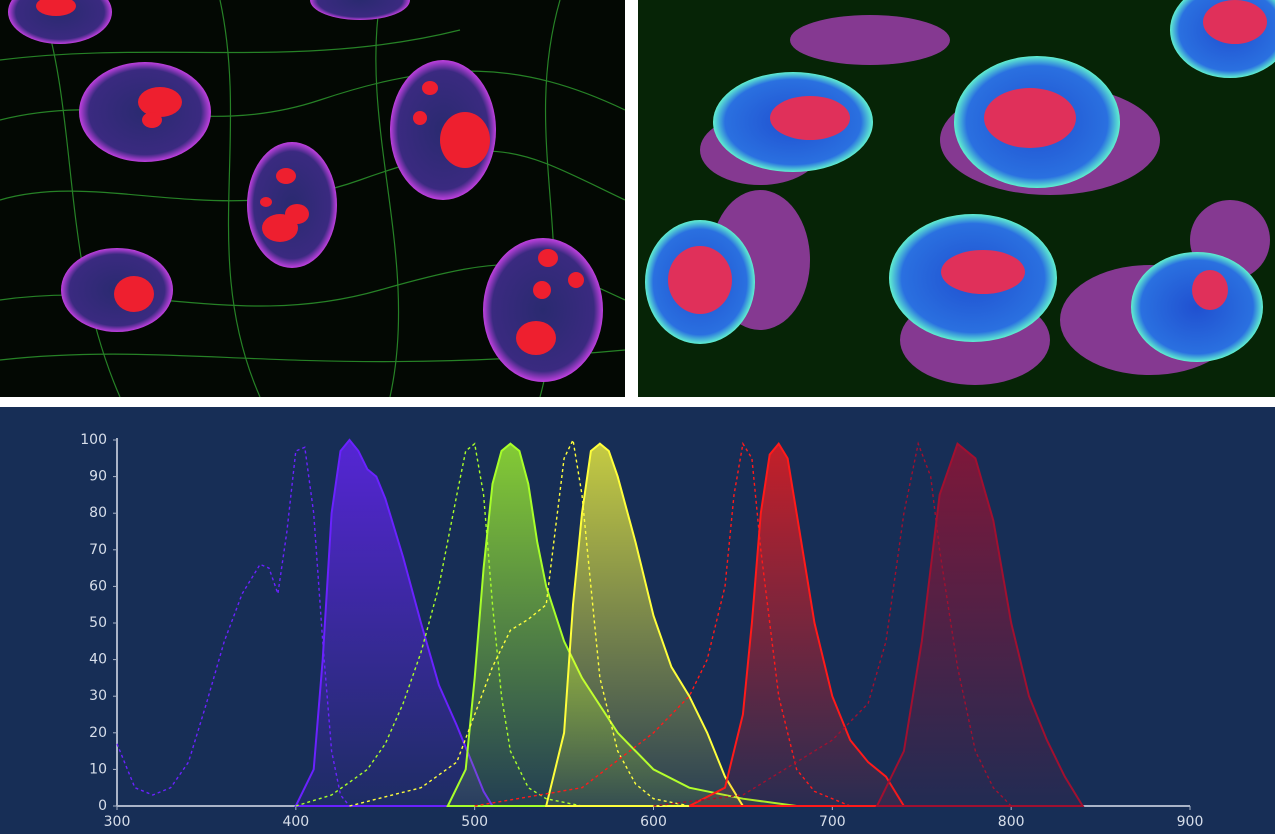 This screenshot has height=834, width=1275. I want to click on y-tick-label: 40, so click(98, 660).